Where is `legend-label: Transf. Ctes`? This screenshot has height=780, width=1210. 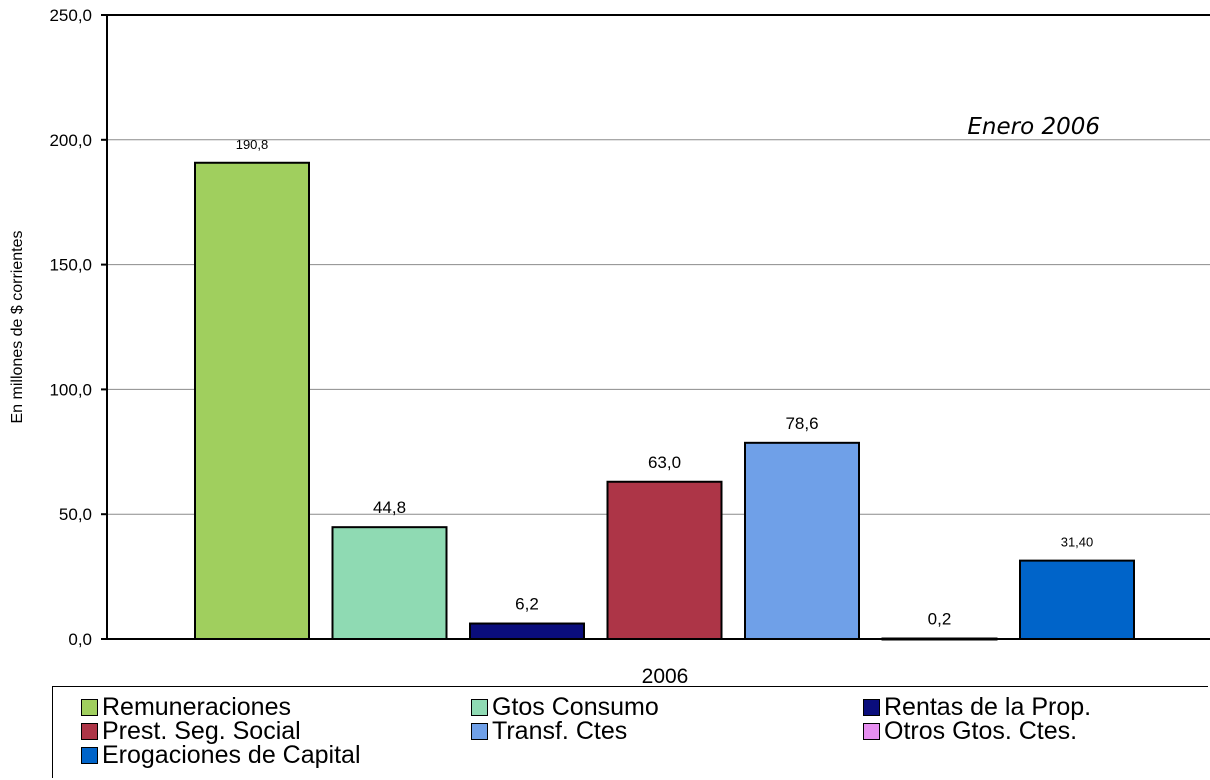
legend-label: Transf. Ctes is located at coordinates (560, 731).